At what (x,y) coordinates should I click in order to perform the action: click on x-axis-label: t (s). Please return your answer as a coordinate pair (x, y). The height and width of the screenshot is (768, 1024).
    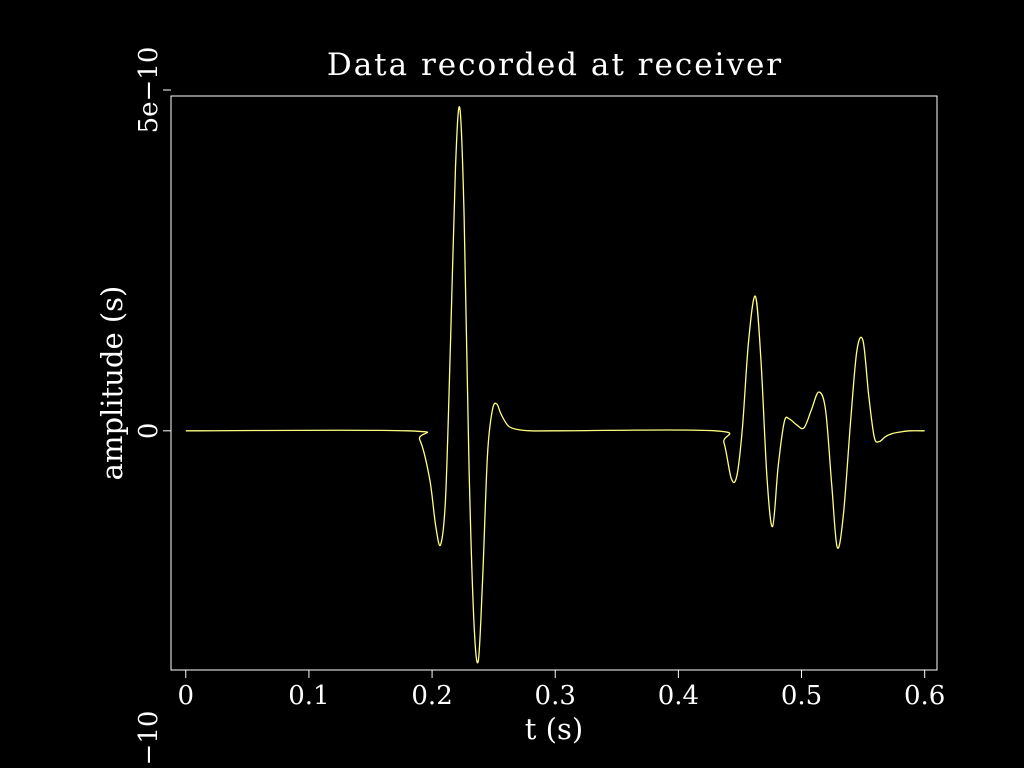
    Looking at the image, I should click on (554, 729).